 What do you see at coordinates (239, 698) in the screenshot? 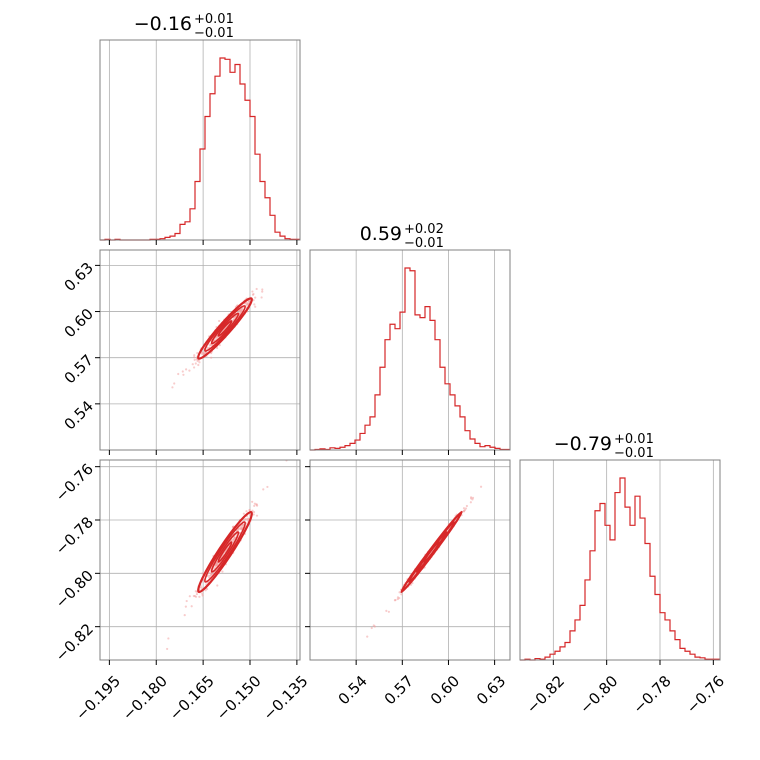
I see `xtick-label-0-3: −0.150` at bounding box center [239, 698].